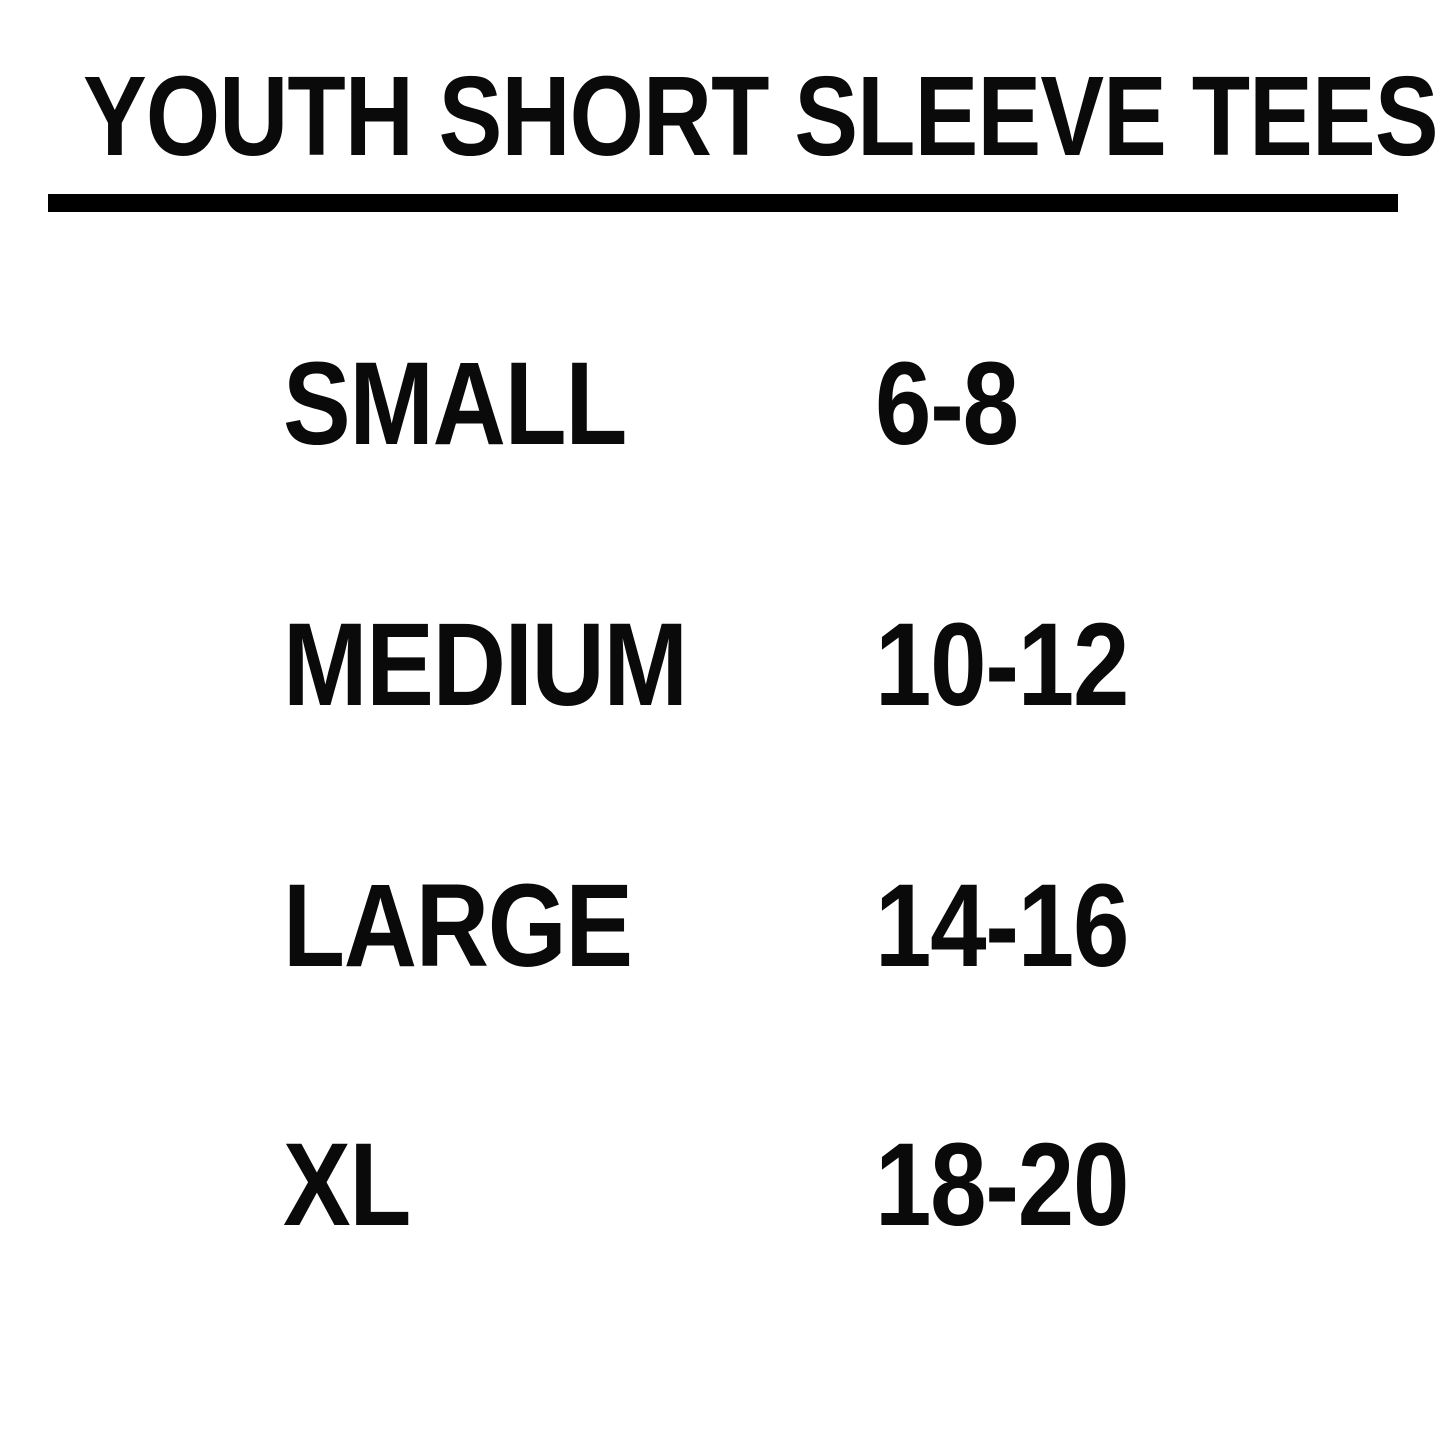  What do you see at coordinates (1002, 1185) in the screenshot?
I see `size-value: 18-20` at bounding box center [1002, 1185].